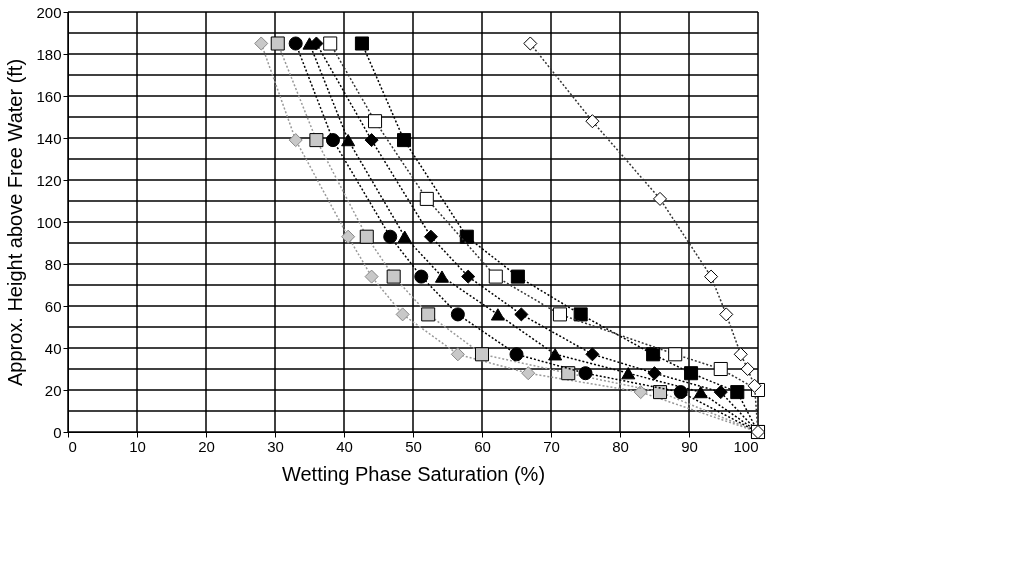 The image size is (1020, 581). What do you see at coordinates (49, 138) in the screenshot?
I see `y-tick-label: 140` at bounding box center [49, 138].